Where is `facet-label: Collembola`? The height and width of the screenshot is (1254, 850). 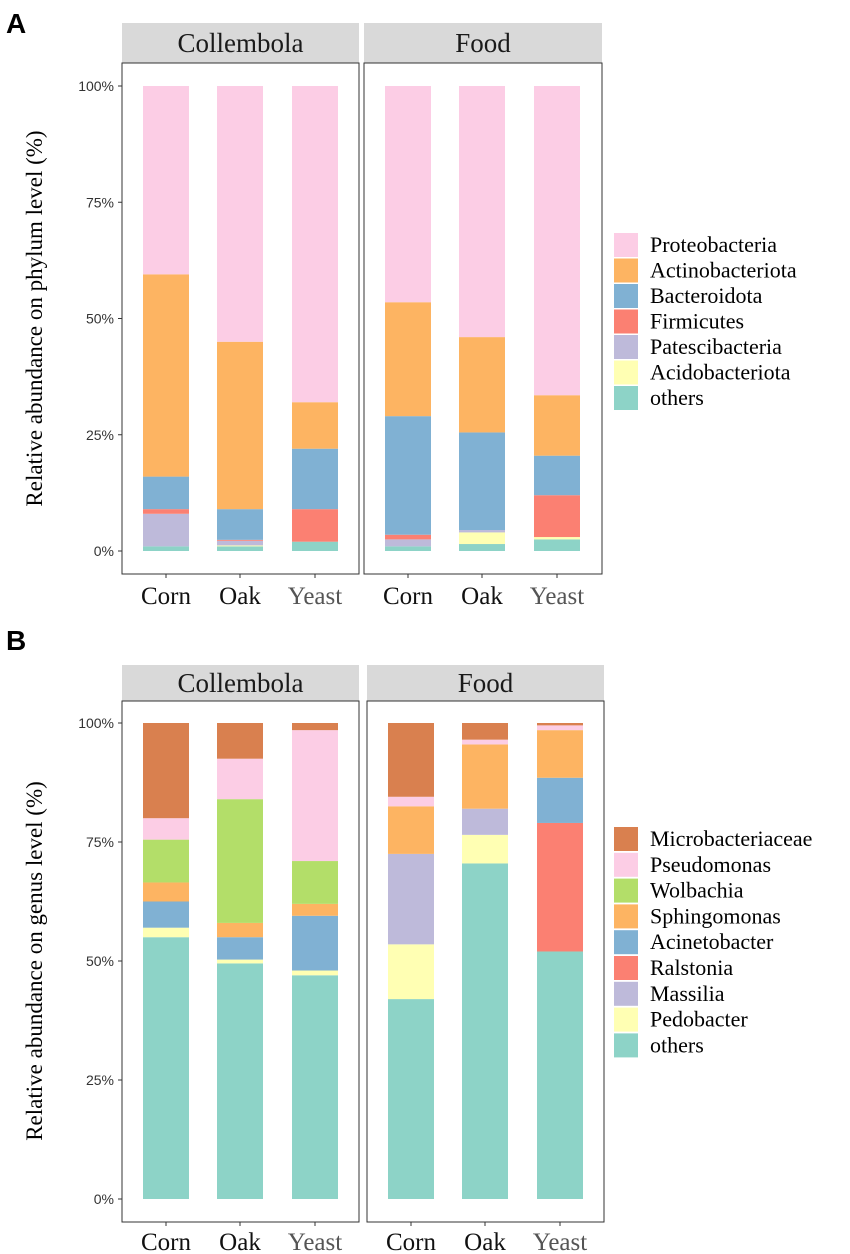
facet-label: Collembola is located at coordinates (241, 43).